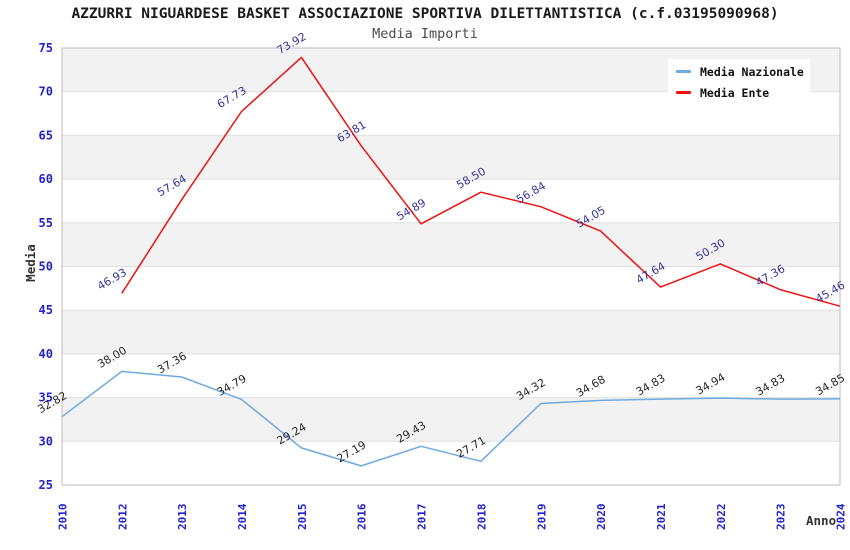  What do you see at coordinates (841, 516) in the screenshot?
I see `x-tick-label: 2024` at bounding box center [841, 516].